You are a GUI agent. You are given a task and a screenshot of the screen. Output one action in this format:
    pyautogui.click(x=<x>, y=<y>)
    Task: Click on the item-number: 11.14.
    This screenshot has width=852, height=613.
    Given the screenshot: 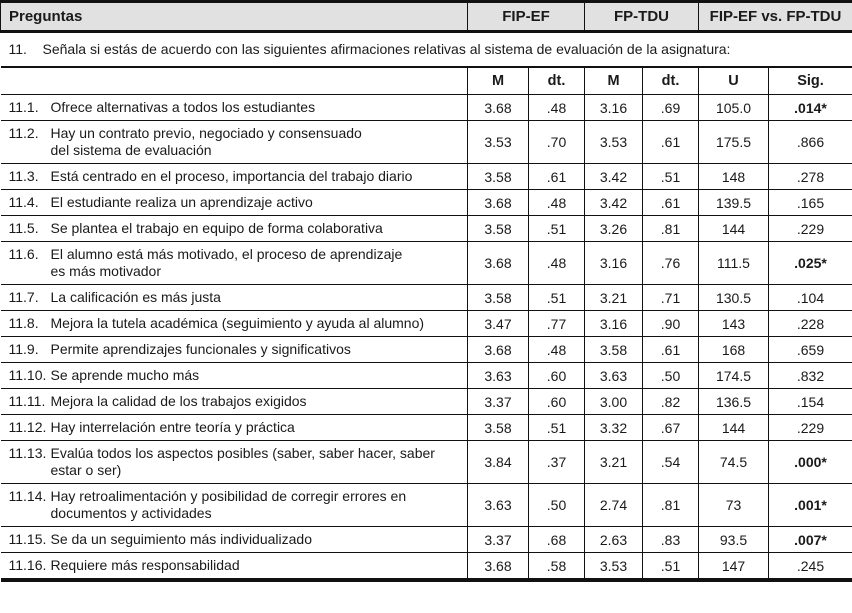 What is the action you would take?
    pyautogui.click(x=27, y=496)
    